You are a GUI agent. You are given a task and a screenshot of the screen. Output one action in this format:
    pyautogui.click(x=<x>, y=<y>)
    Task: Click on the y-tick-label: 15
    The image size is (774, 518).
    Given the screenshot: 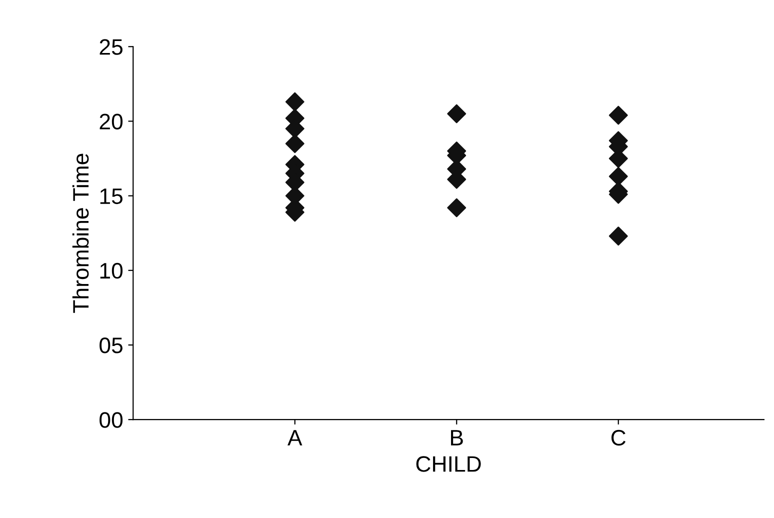 What is the action you would take?
    pyautogui.click(x=111, y=196)
    